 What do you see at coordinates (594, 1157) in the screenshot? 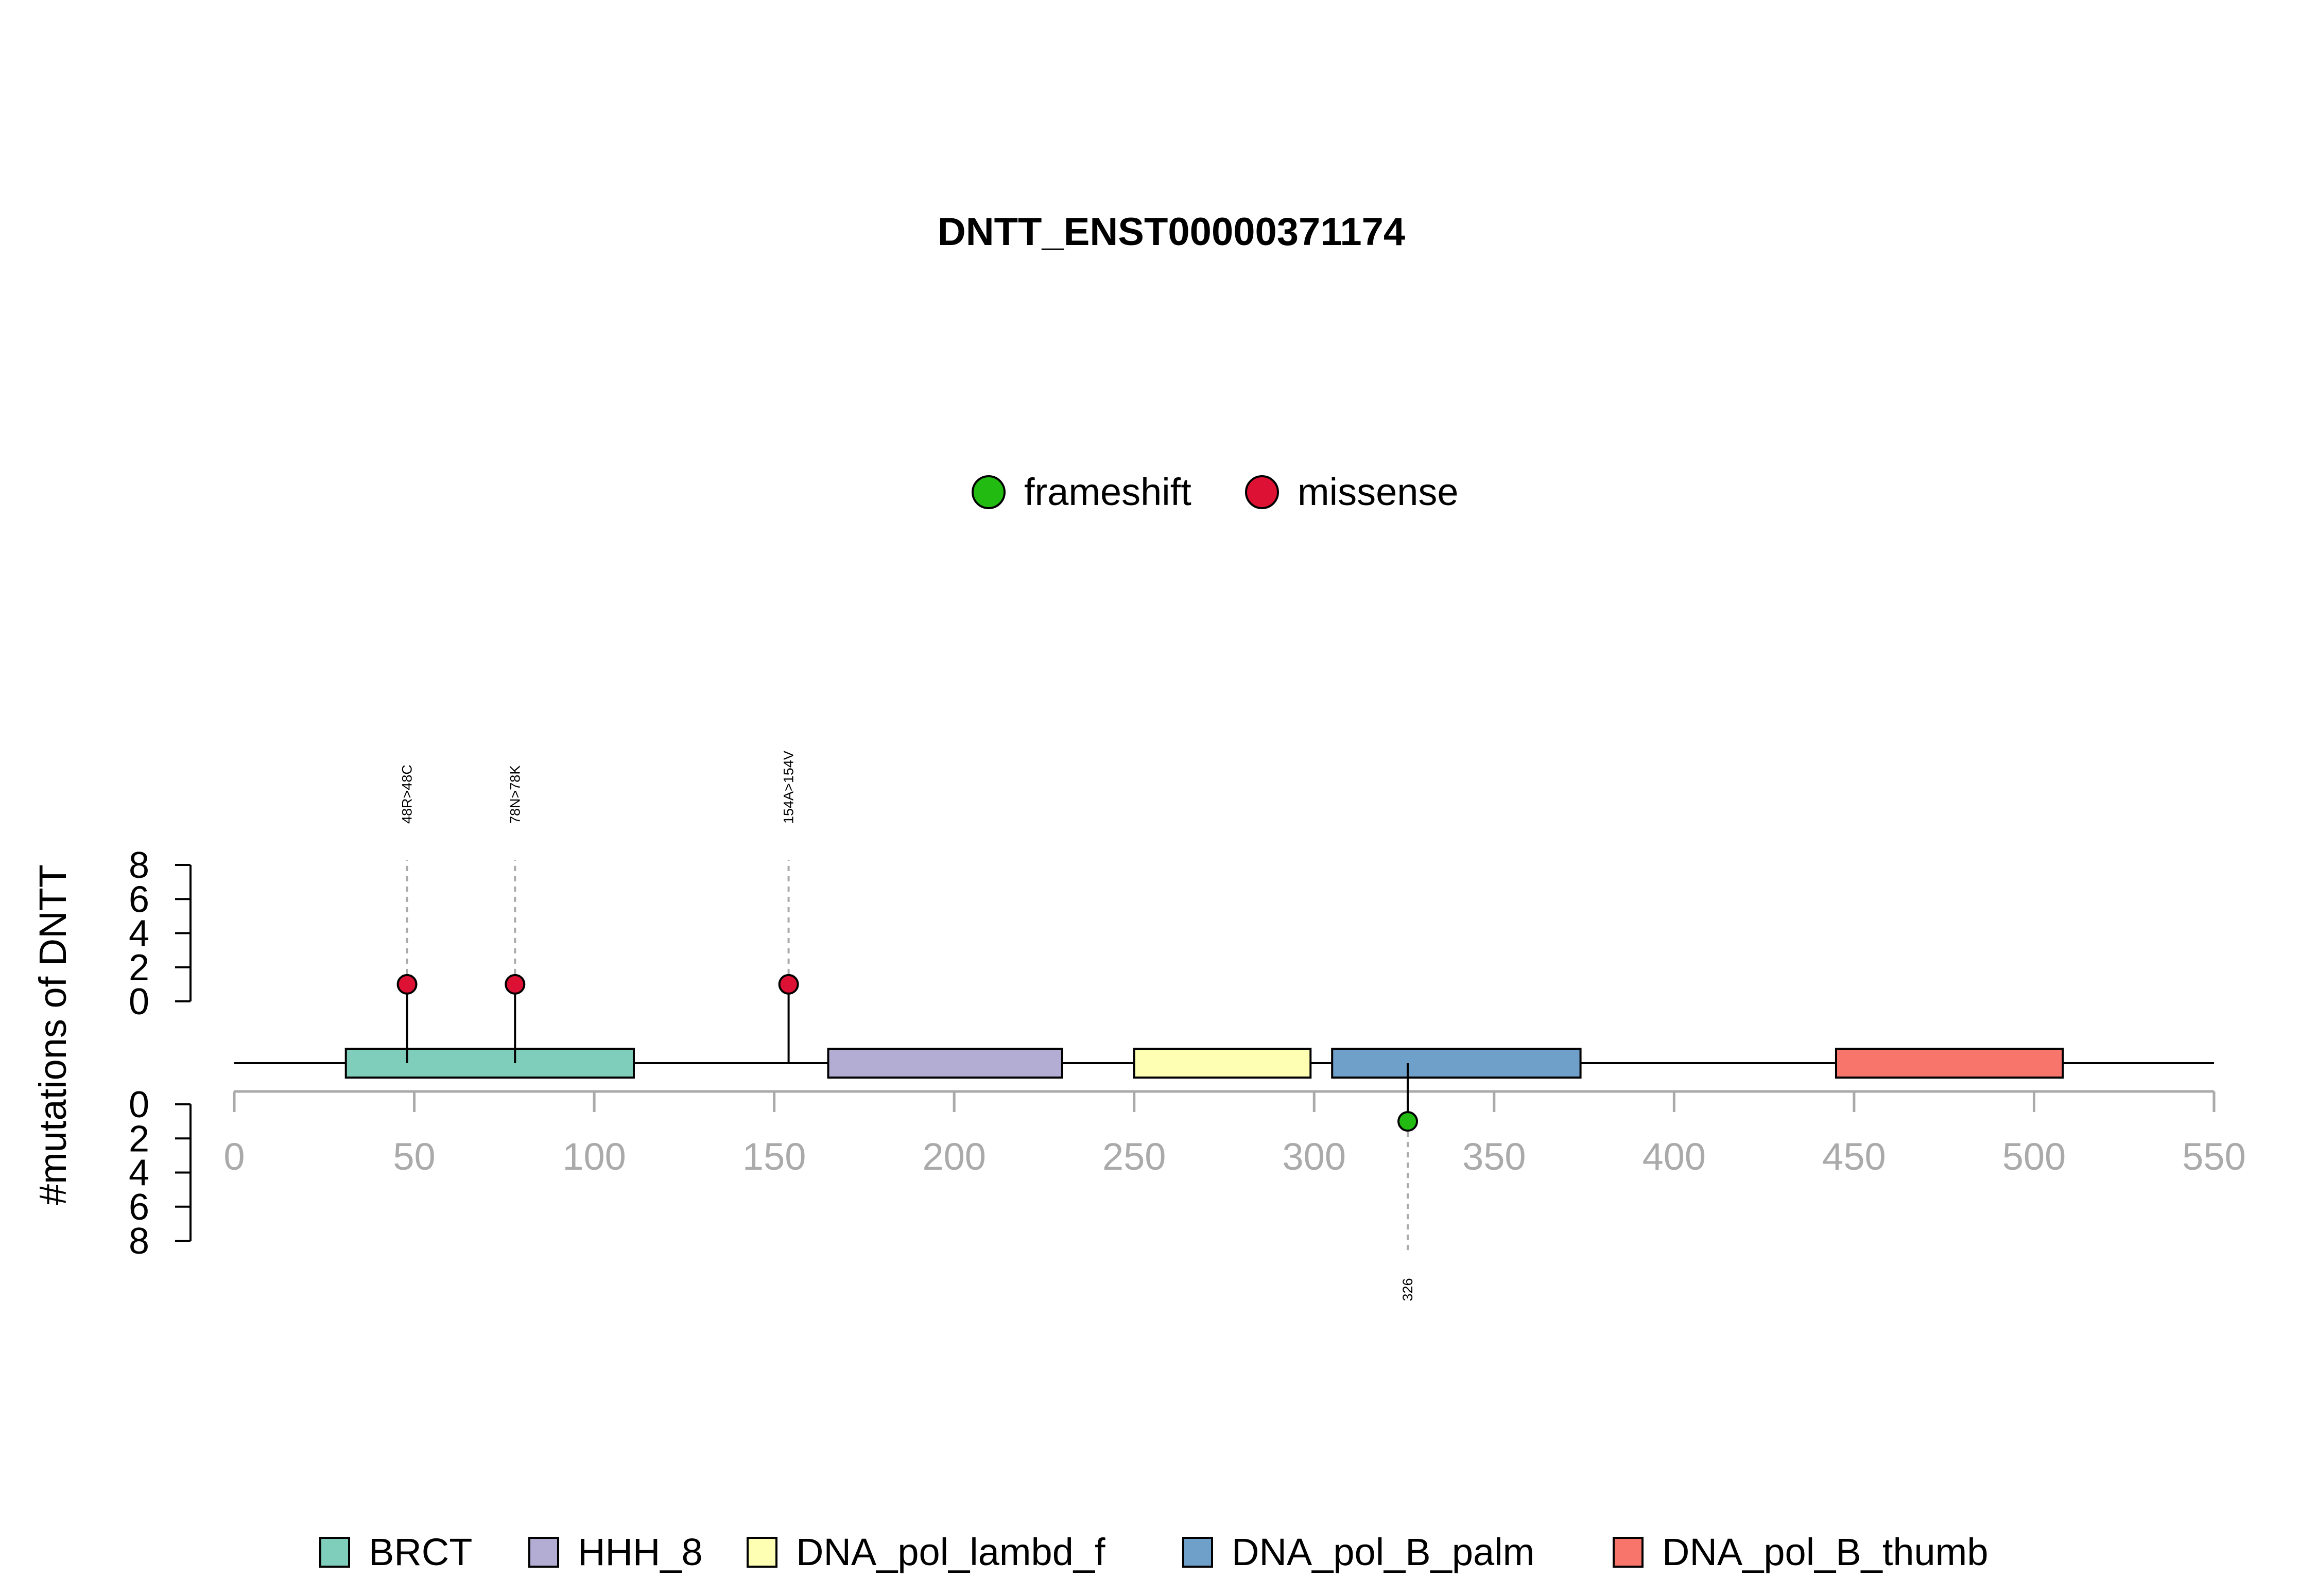
I see `x-tick-label-100: 100` at bounding box center [594, 1157].